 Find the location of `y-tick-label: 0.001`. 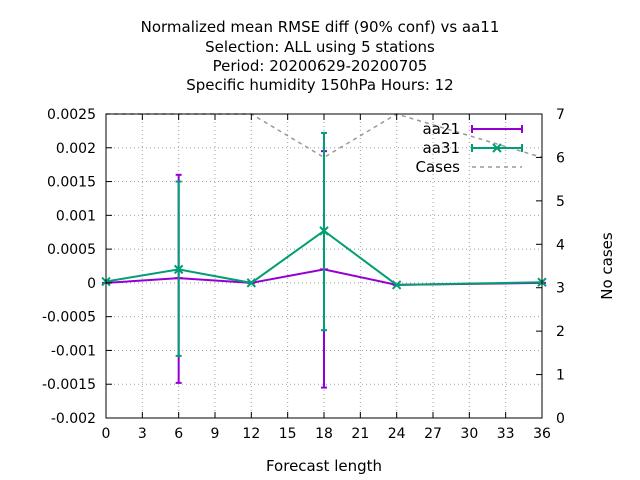

y-tick-label: 0.001 is located at coordinates (76, 216).